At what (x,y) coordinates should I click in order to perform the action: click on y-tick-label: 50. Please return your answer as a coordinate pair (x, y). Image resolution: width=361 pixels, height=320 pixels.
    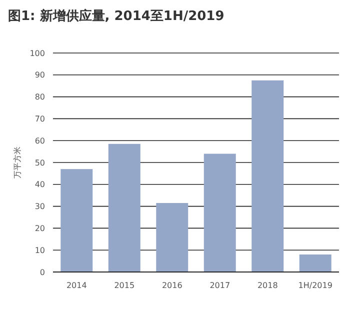
    Looking at the image, I should click on (39, 163).